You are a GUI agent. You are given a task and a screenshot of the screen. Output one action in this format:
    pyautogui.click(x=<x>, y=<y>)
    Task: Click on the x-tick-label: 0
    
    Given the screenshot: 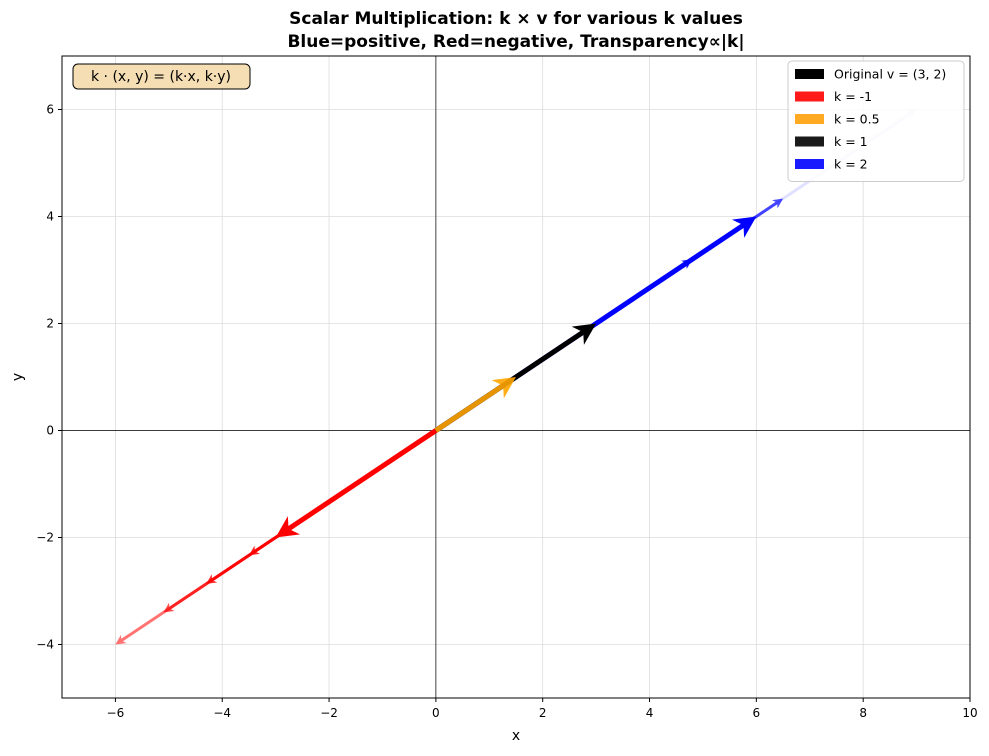 What is the action you would take?
    pyautogui.click(x=436, y=713)
    